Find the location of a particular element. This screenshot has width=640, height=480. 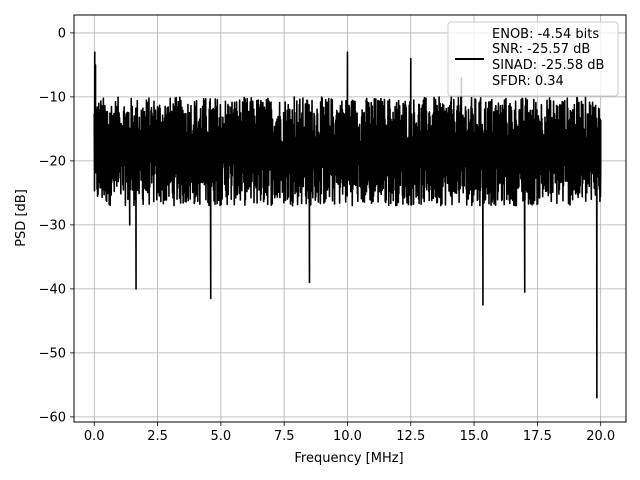

x-axis-label: Frequency [MHz] is located at coordinates (348, 458).